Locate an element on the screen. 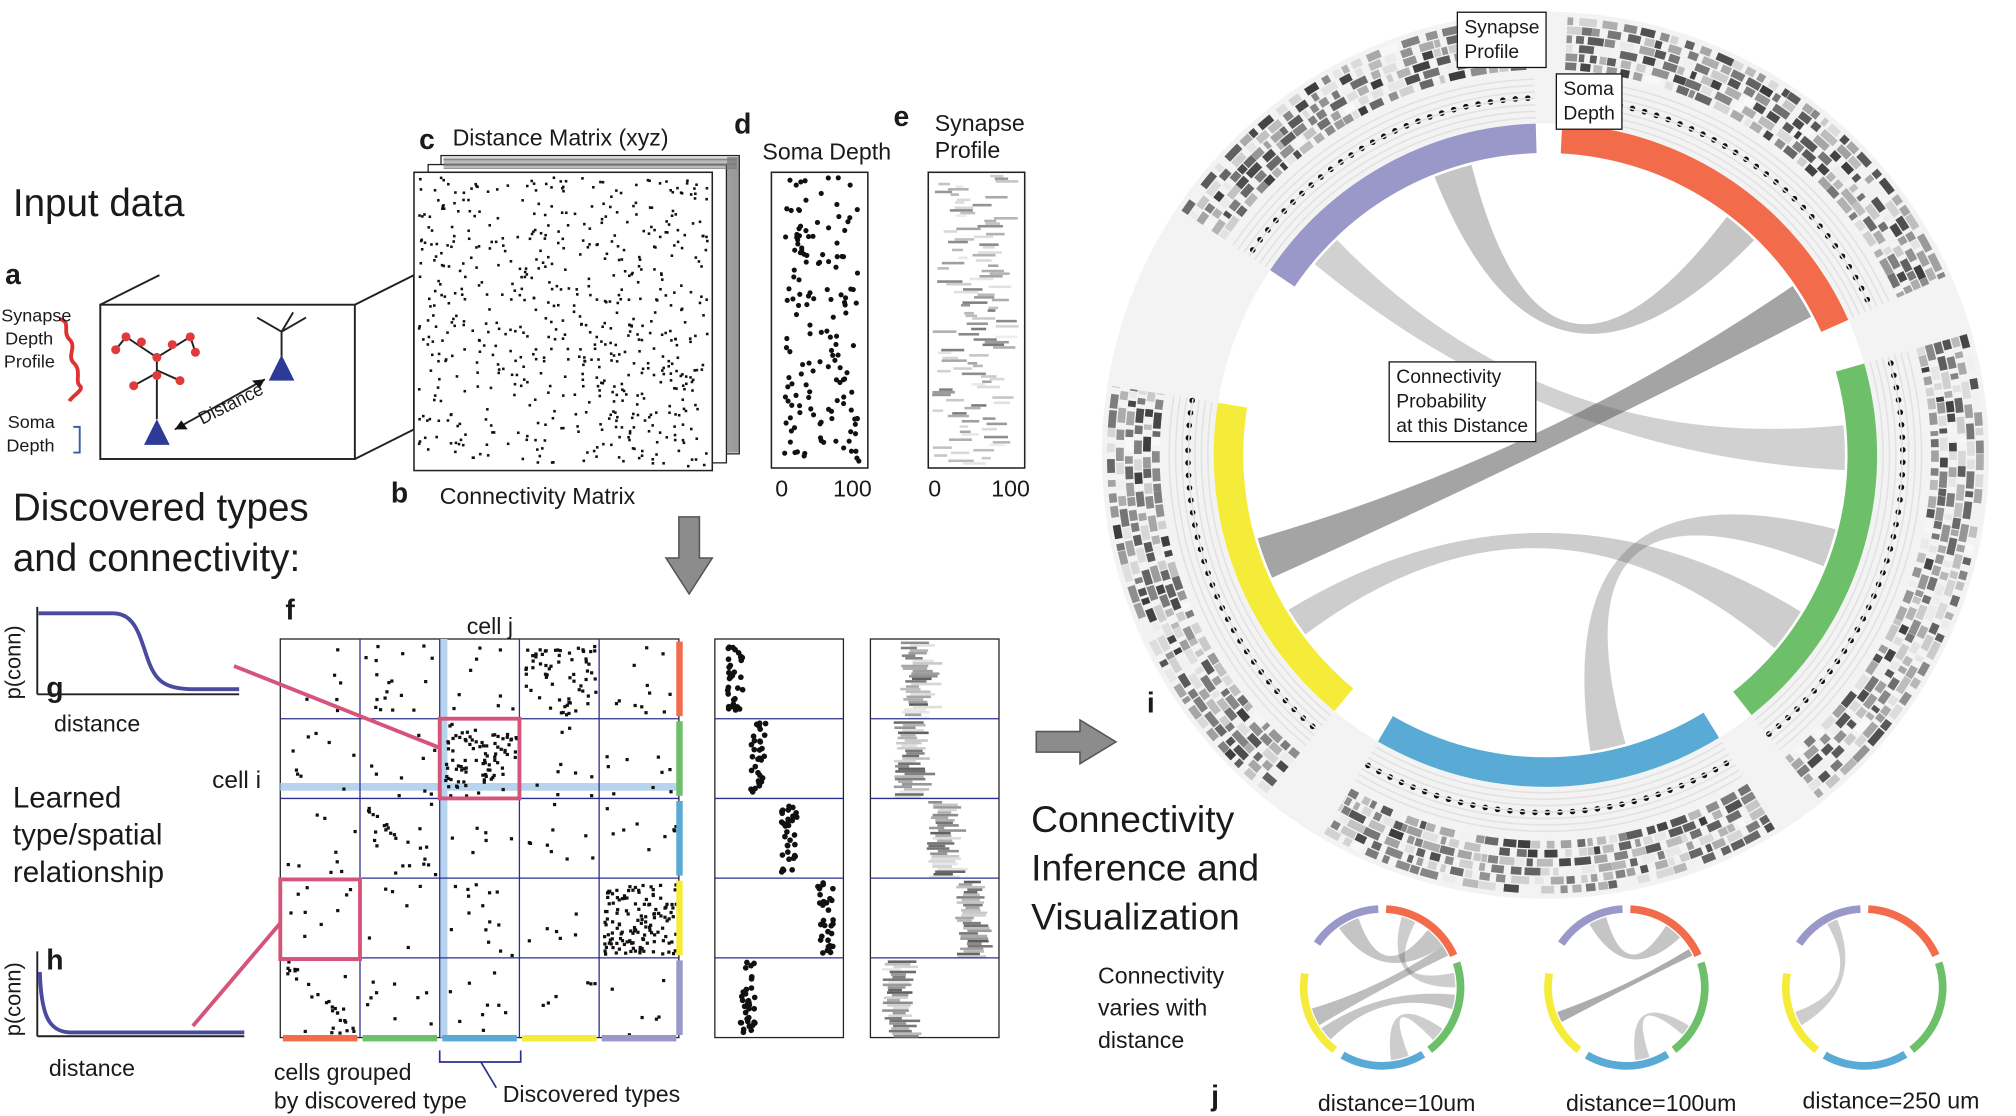 Image resolution: width=2016 pixels, height=1116 pixels. small-ribbon is located at coordinates (1416, 1037).